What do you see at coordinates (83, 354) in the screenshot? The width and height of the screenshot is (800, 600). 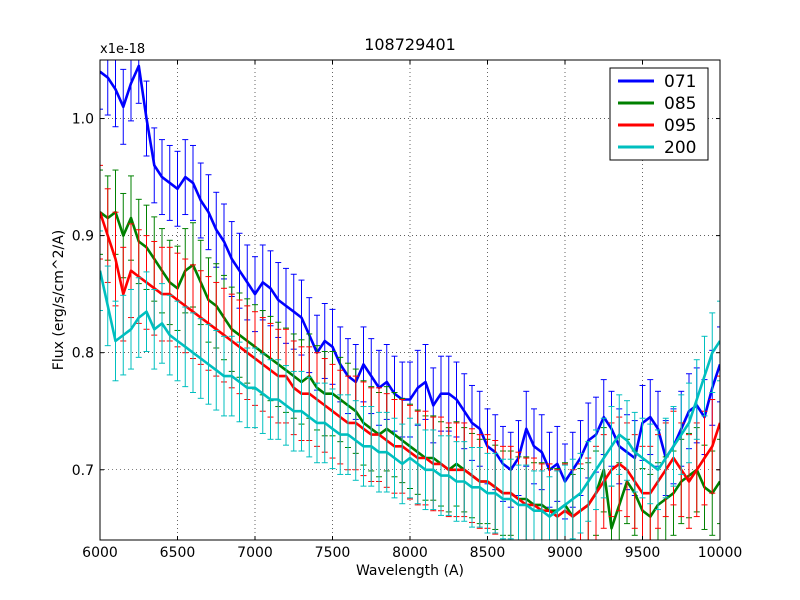 I see `y-tick-label: 0.8` at bounding box center [83, 354].